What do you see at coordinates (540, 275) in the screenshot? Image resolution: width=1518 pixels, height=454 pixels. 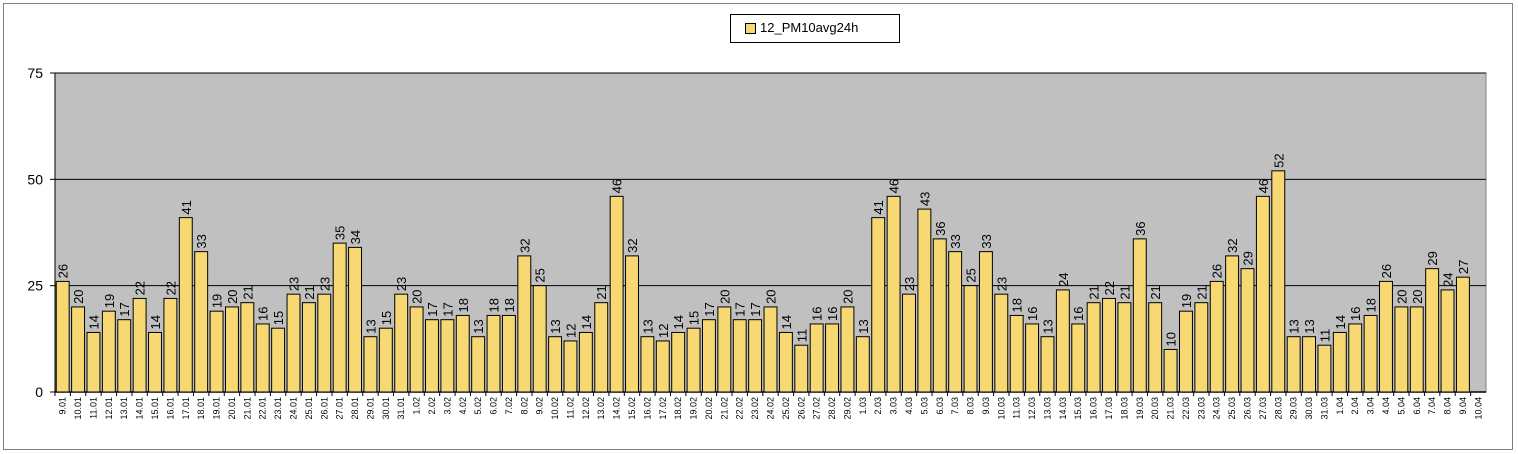 I see `data-label: 25` at bounding box center [540, 275].